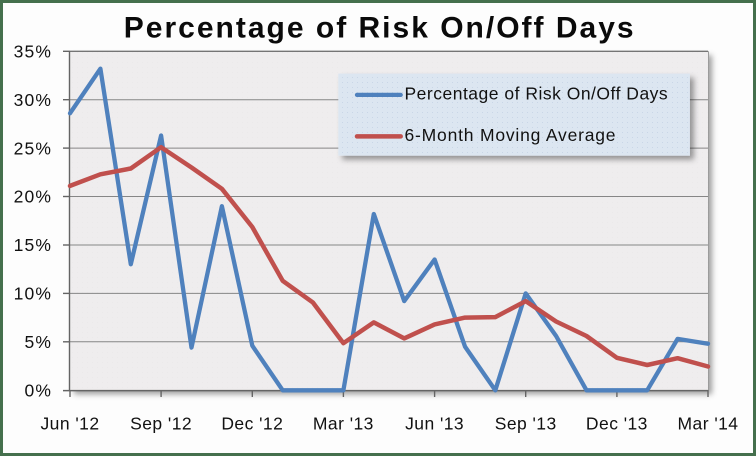  What do you see at coordinates (33, 100) in the screenshot?
I see `svg-text: 30%` at bounding box center [33, 100].